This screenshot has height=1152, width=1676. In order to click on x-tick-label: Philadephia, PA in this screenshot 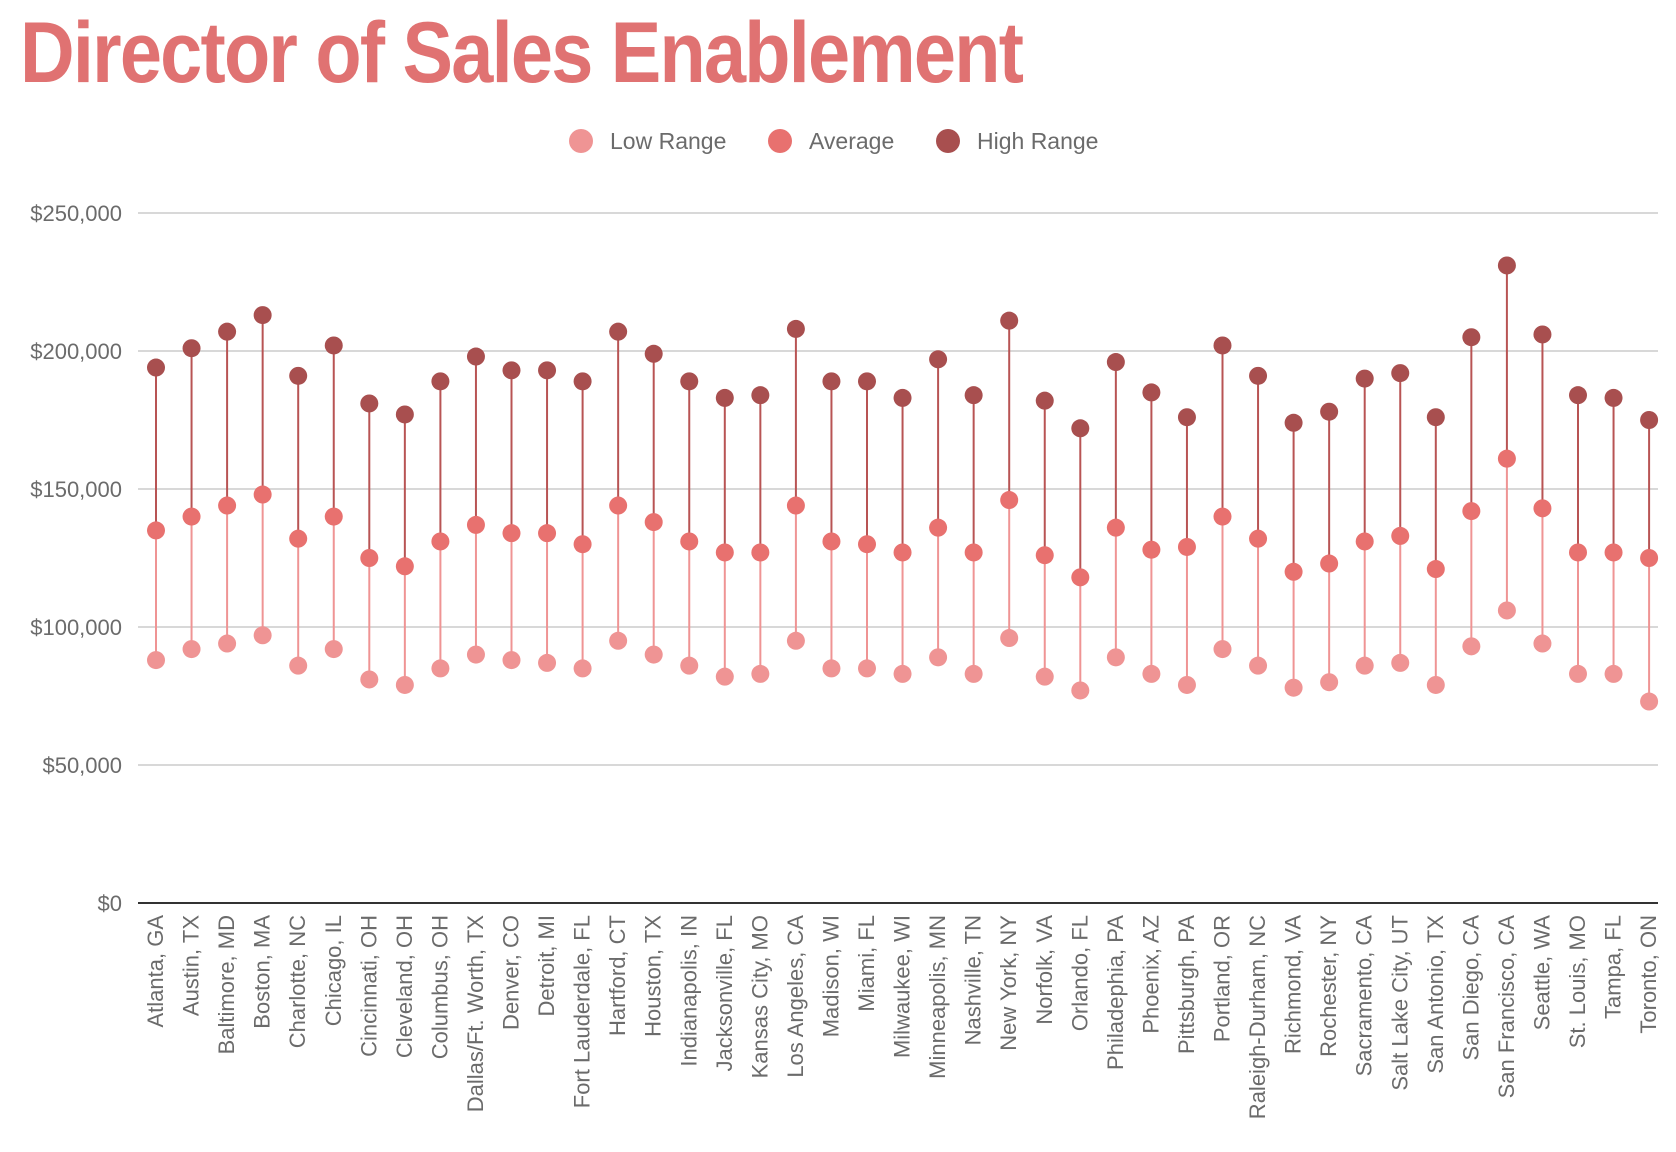, I will do `click(1115, 992)`.